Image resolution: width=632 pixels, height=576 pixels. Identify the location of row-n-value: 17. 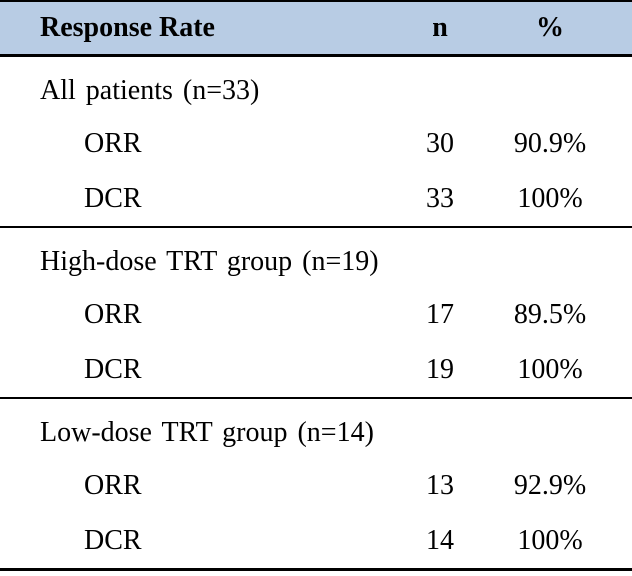
(440, 314).